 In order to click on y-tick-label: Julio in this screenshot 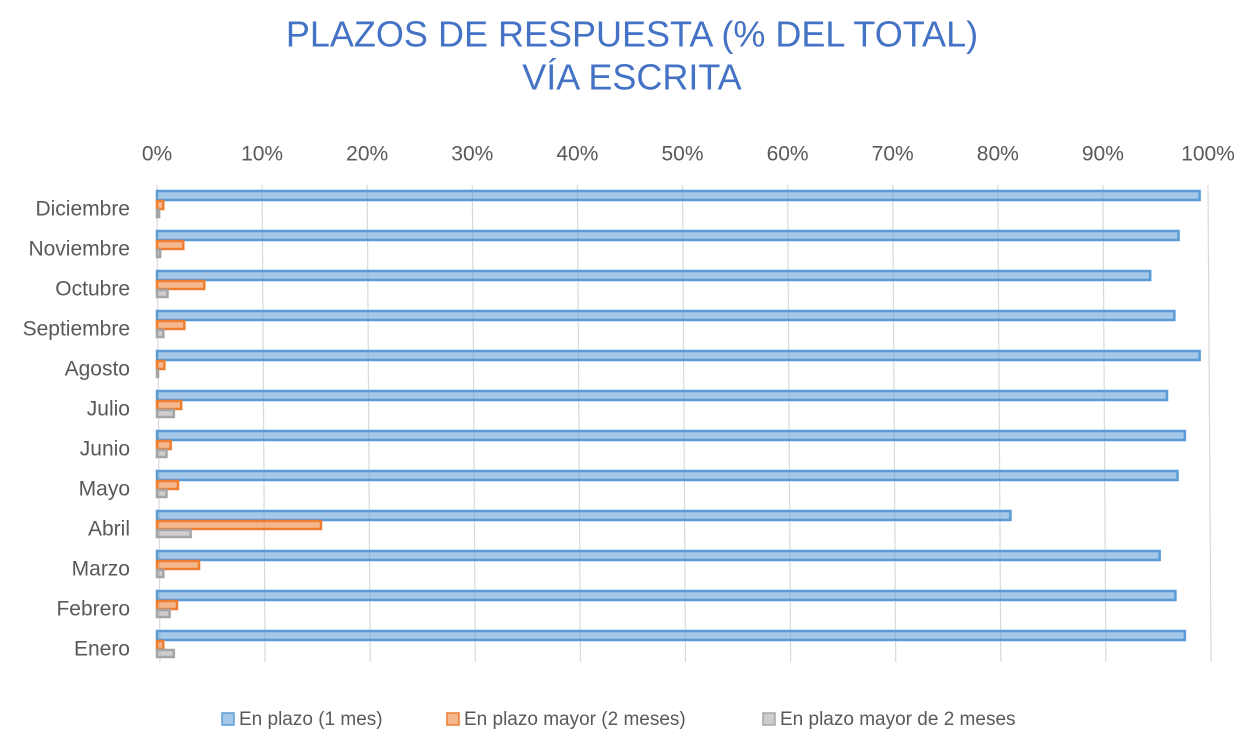, I will do `click(108, 409)`.